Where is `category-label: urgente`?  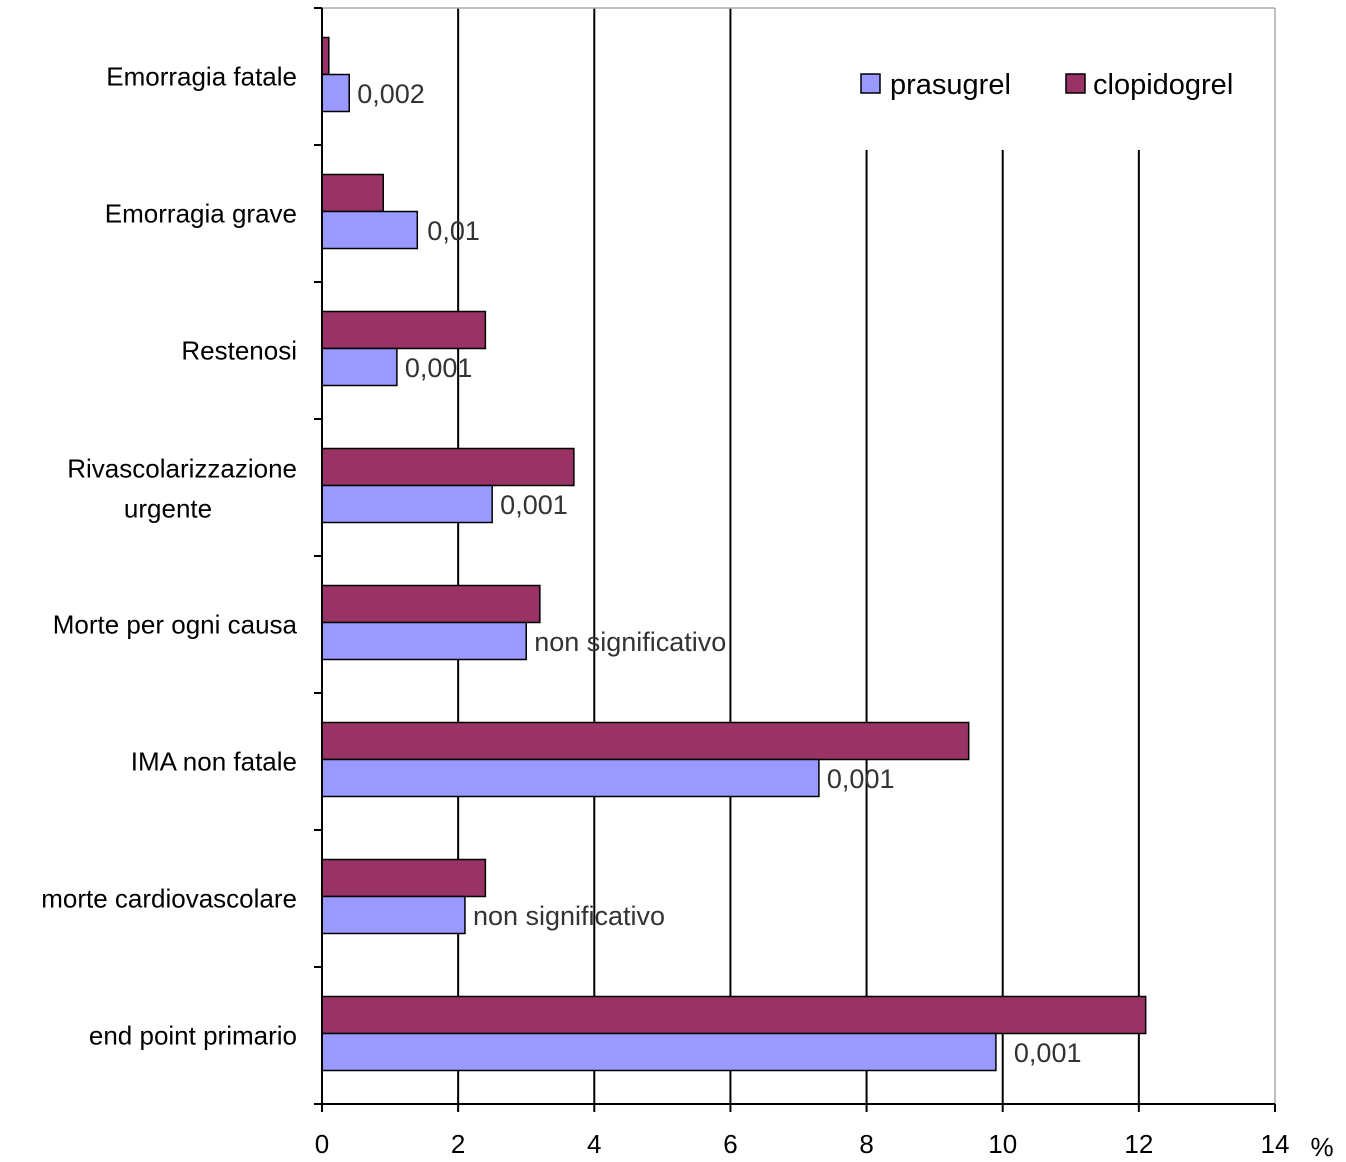
category-label: urgente is located at coordinates (168, 509).